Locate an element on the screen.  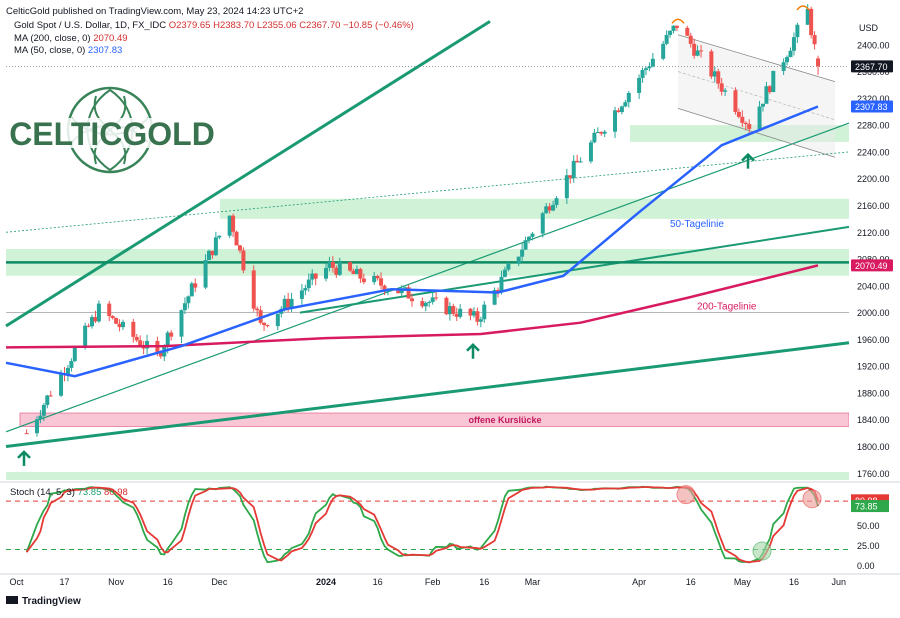
dotted-trendline is located at coordinates (427, 192).